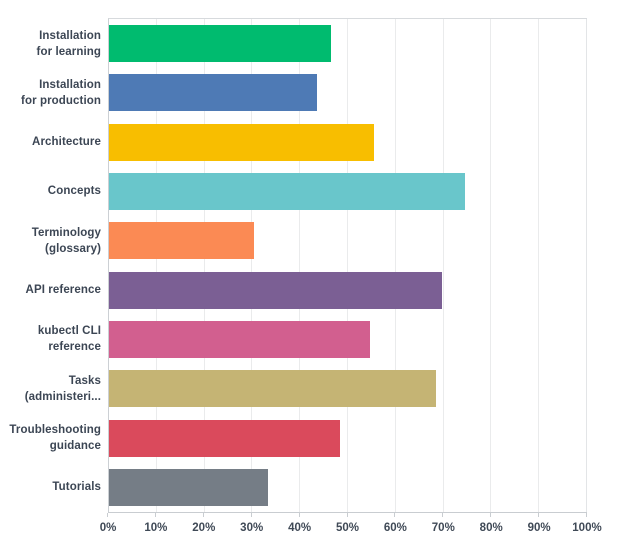 The image size is (627, 555). Describe the element at coordinates (319, 487) in the screenshot. I see `bar-row: Tutorials` at that location.